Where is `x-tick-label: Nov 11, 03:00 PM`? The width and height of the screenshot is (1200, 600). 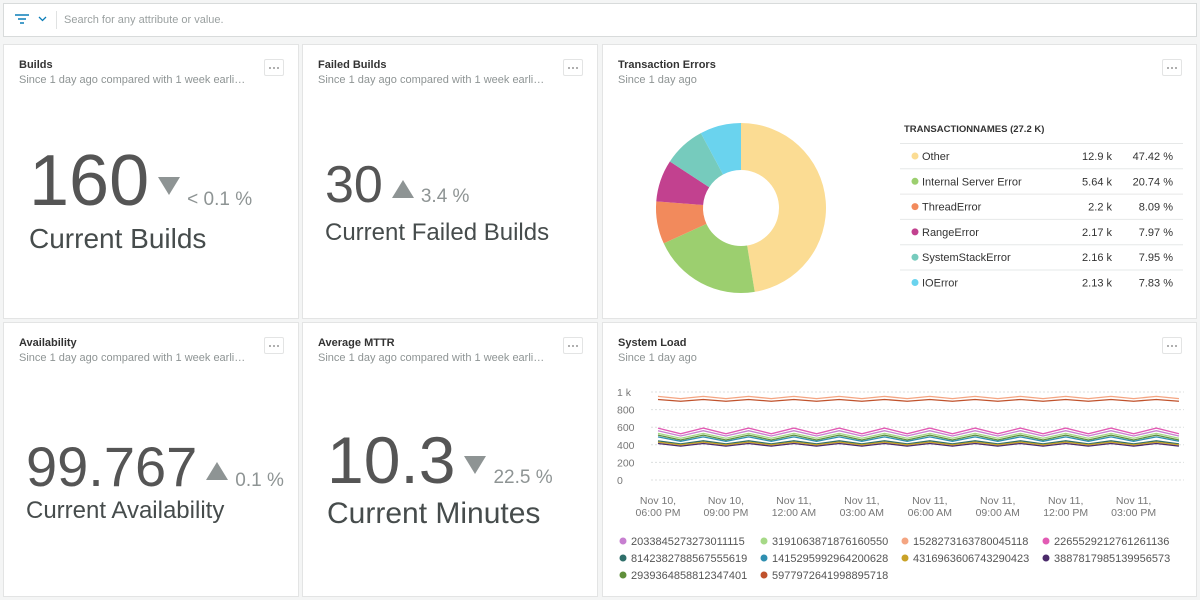 x-tick-label: Nov 11, 03:00 PM is located at coordinates (1134, 507).